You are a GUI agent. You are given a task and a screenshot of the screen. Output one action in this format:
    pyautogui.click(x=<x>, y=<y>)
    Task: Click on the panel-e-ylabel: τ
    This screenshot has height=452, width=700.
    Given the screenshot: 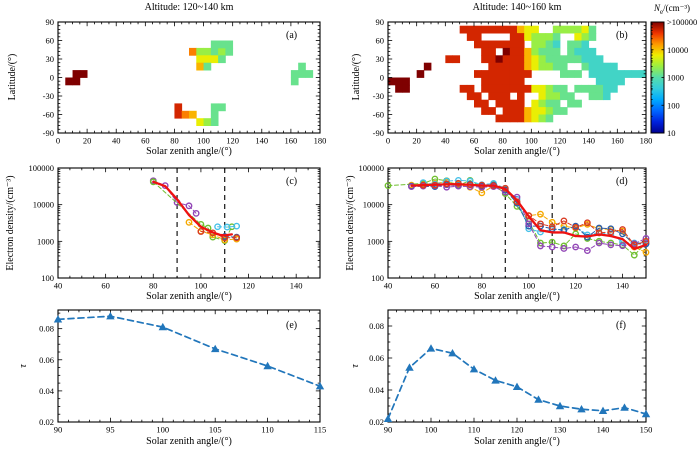 What is the action you would take?
    pyautogui.click(x=23, y=366)
    